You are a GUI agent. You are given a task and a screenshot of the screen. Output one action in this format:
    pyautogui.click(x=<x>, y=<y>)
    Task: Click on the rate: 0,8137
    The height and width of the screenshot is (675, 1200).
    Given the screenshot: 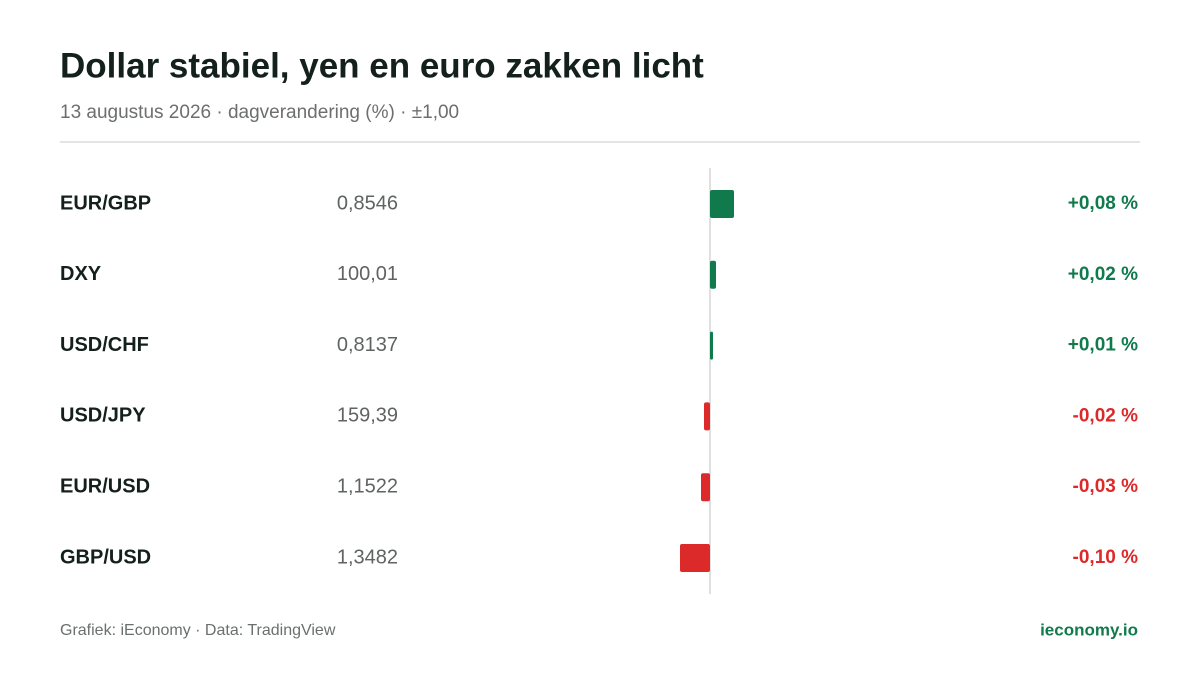 What is the action you would take?
    pyautogui.click(x=367, y=345)
    